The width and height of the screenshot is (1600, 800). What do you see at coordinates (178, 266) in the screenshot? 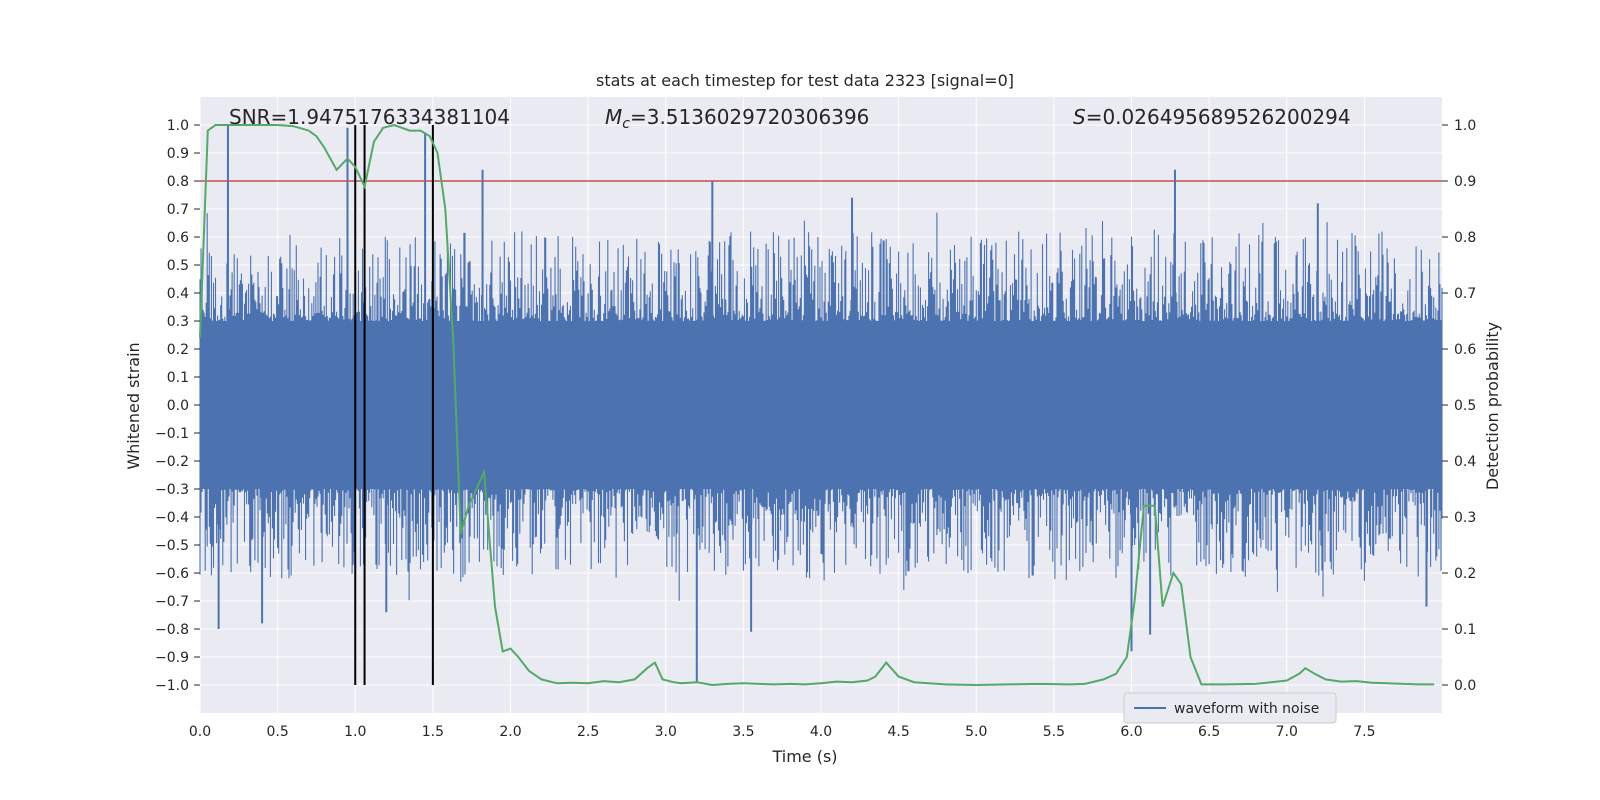
I see `y-tick-label: 0.5` at bounding box center [178, 266].